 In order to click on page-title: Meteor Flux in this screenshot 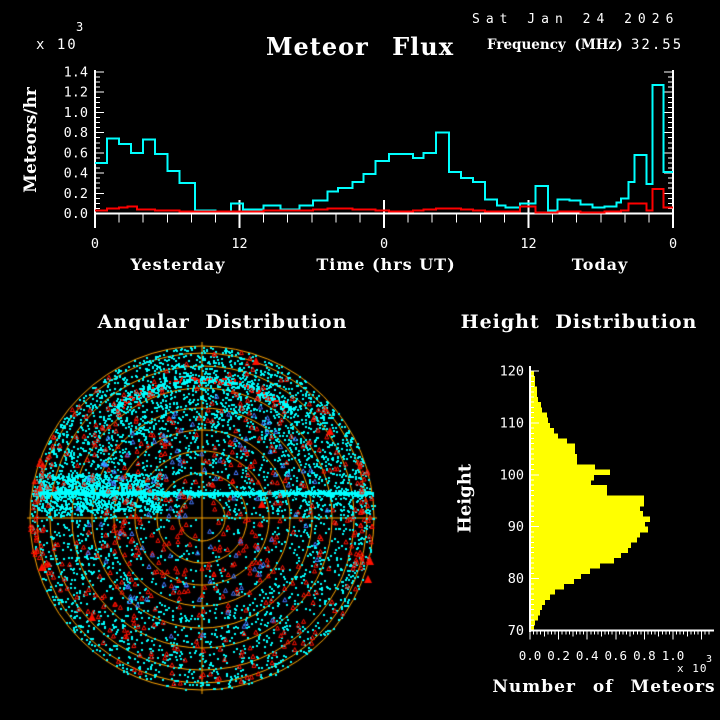, I will do `click(360, 46)`.